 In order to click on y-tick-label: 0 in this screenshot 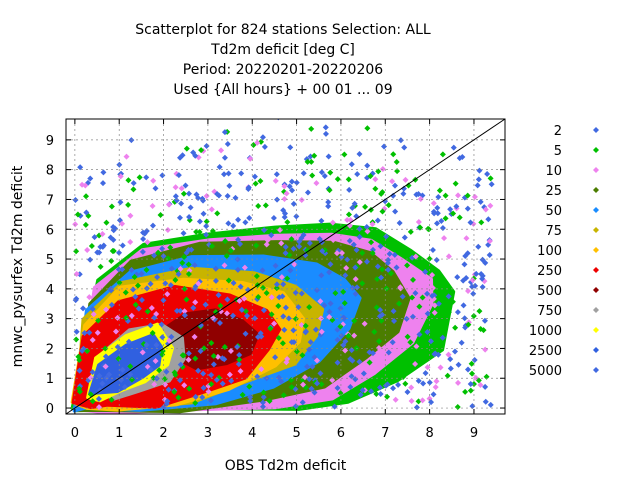, I will do `click(50, 409)`.